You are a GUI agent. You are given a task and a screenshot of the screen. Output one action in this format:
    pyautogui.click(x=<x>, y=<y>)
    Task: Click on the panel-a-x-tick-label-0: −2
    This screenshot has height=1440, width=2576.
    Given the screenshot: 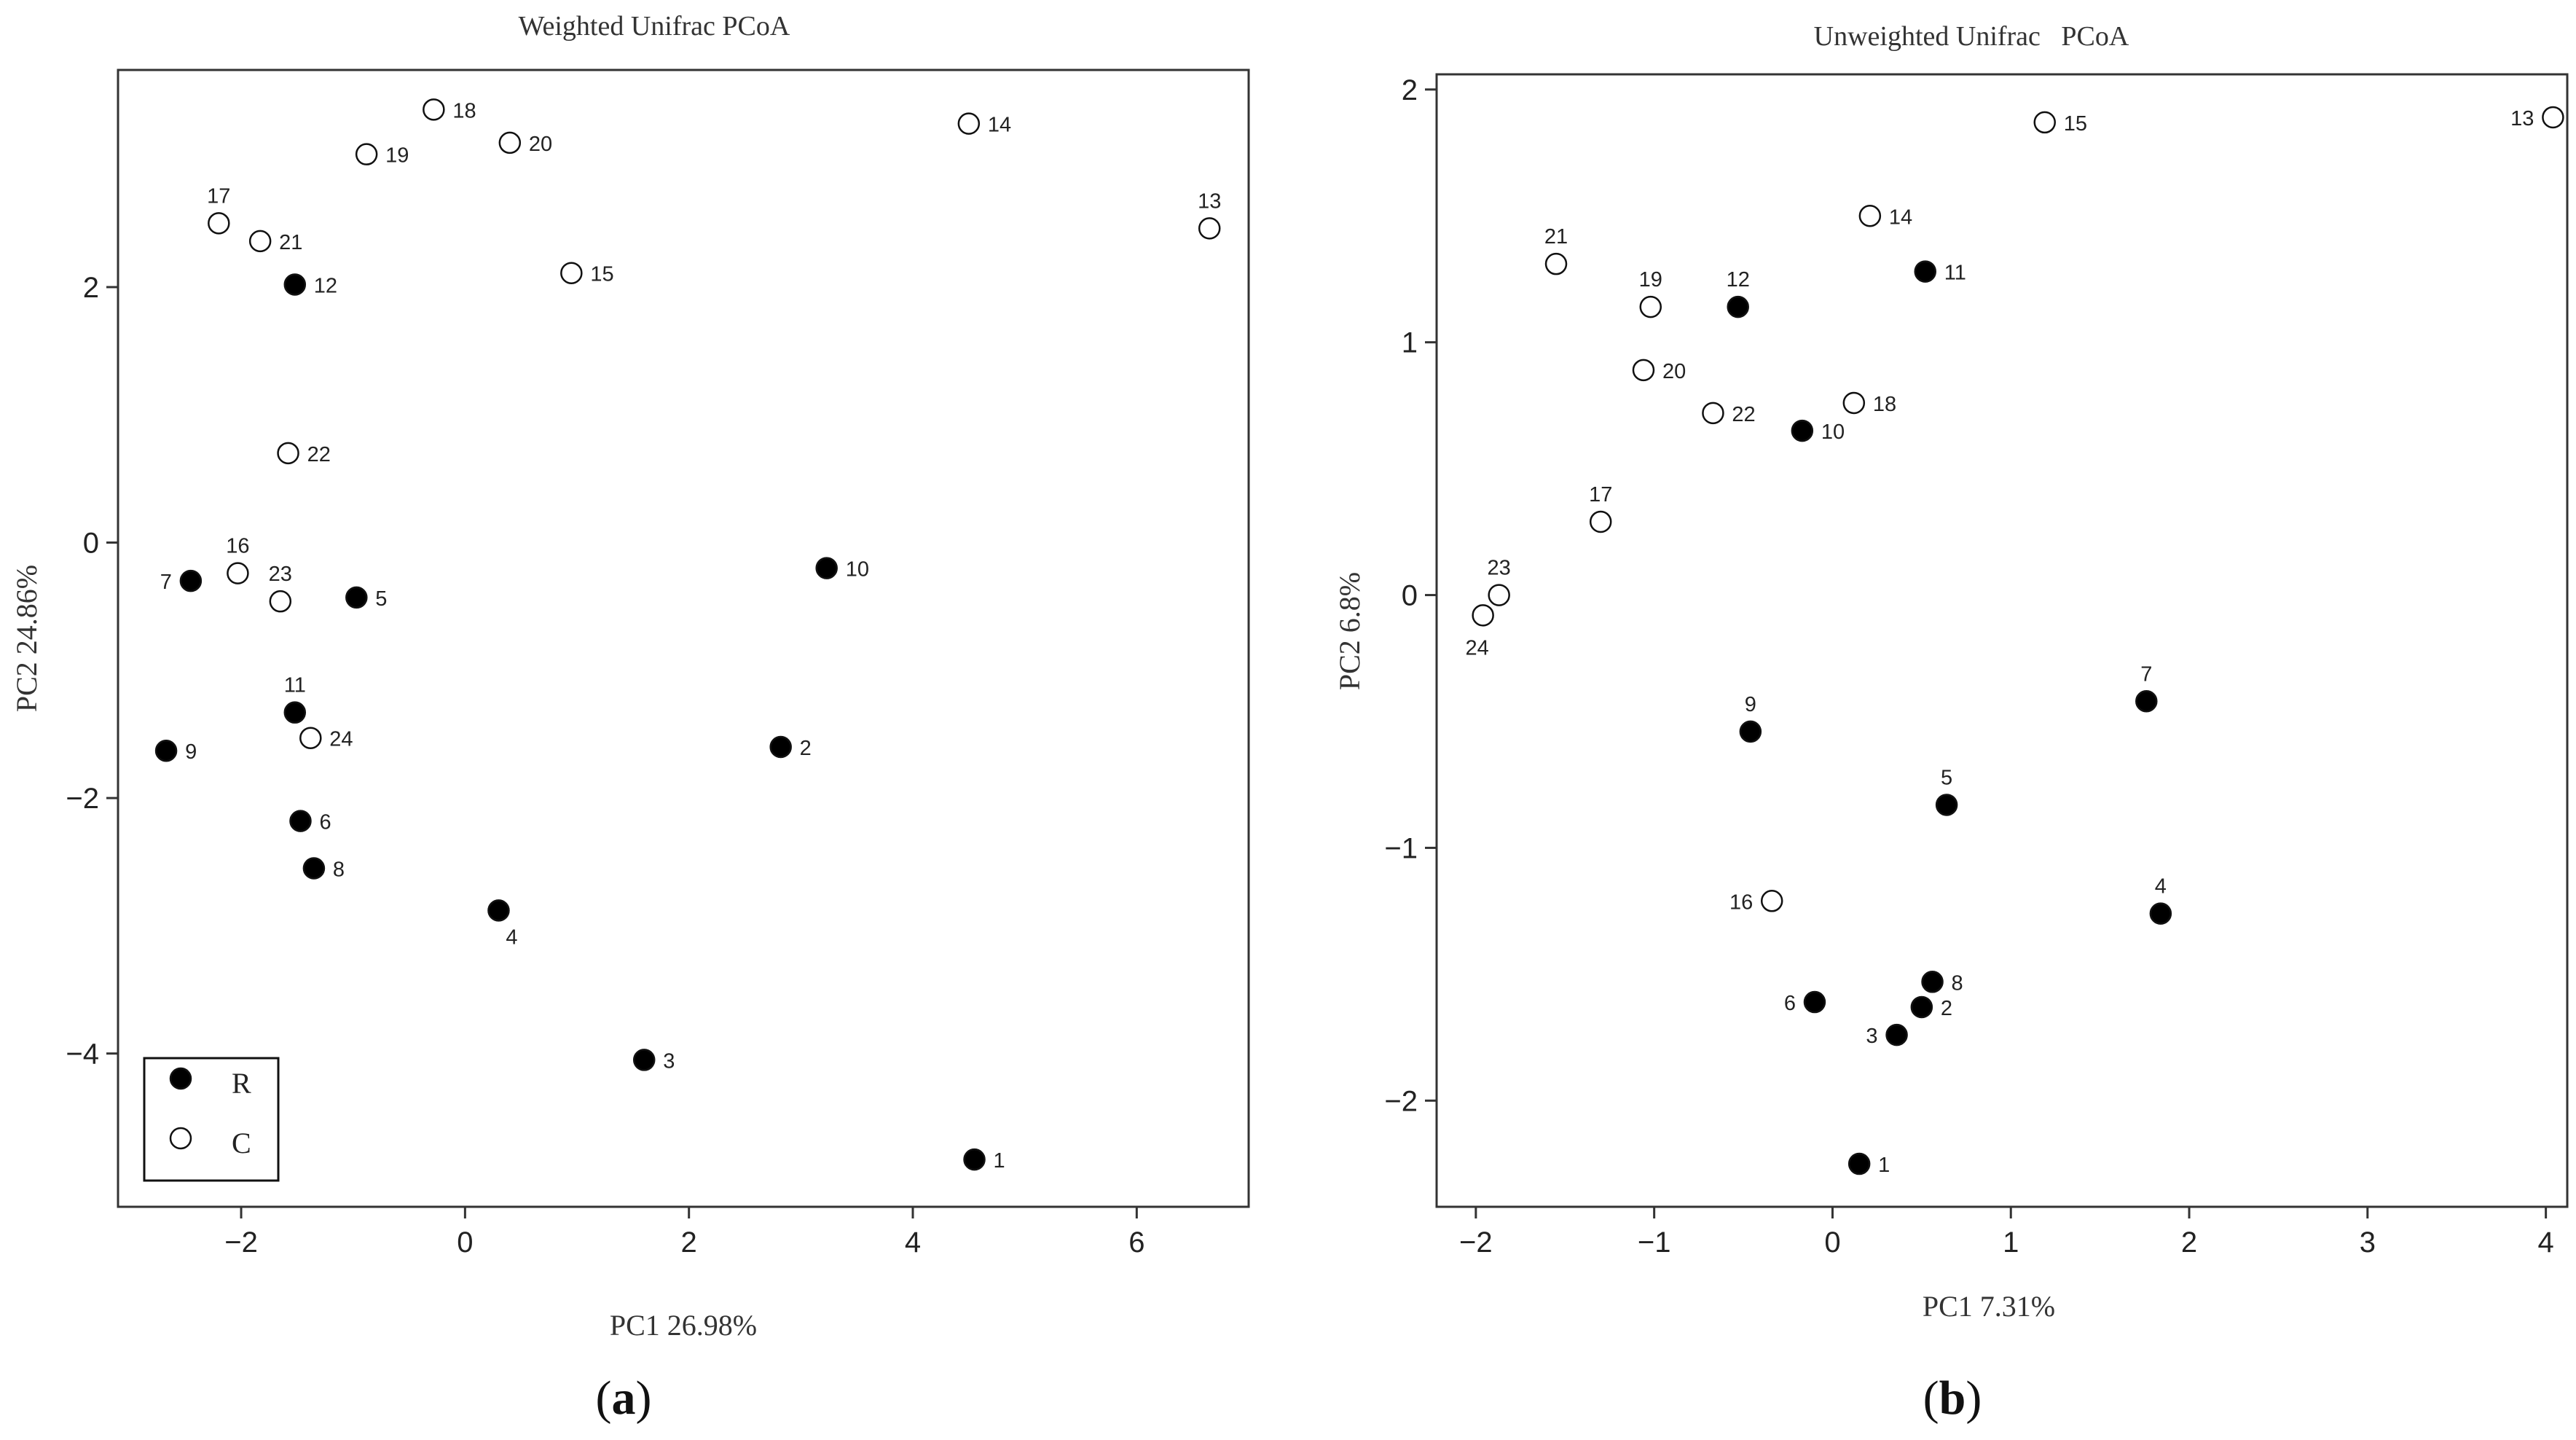 What is the action you would take?
    pyautogui.click(x=241, y=1242)
    